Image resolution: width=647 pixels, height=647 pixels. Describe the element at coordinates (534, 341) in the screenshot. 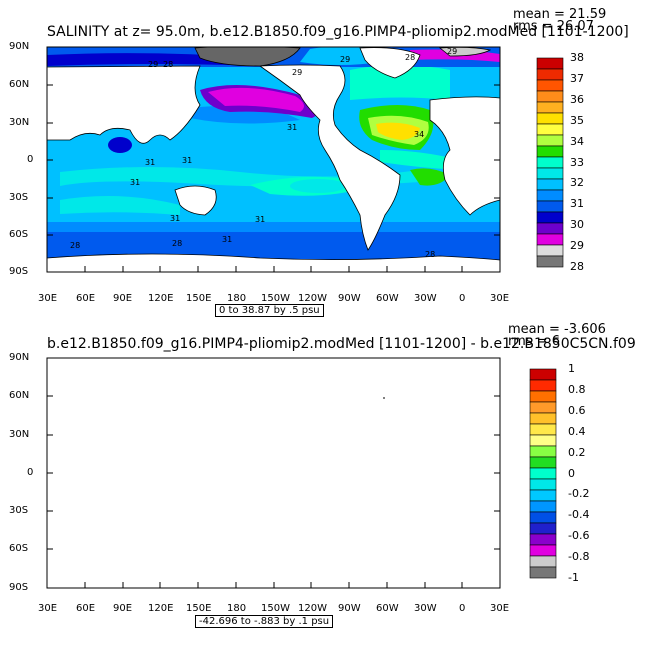

I see `panel2-rms: rms = 6` at that location.